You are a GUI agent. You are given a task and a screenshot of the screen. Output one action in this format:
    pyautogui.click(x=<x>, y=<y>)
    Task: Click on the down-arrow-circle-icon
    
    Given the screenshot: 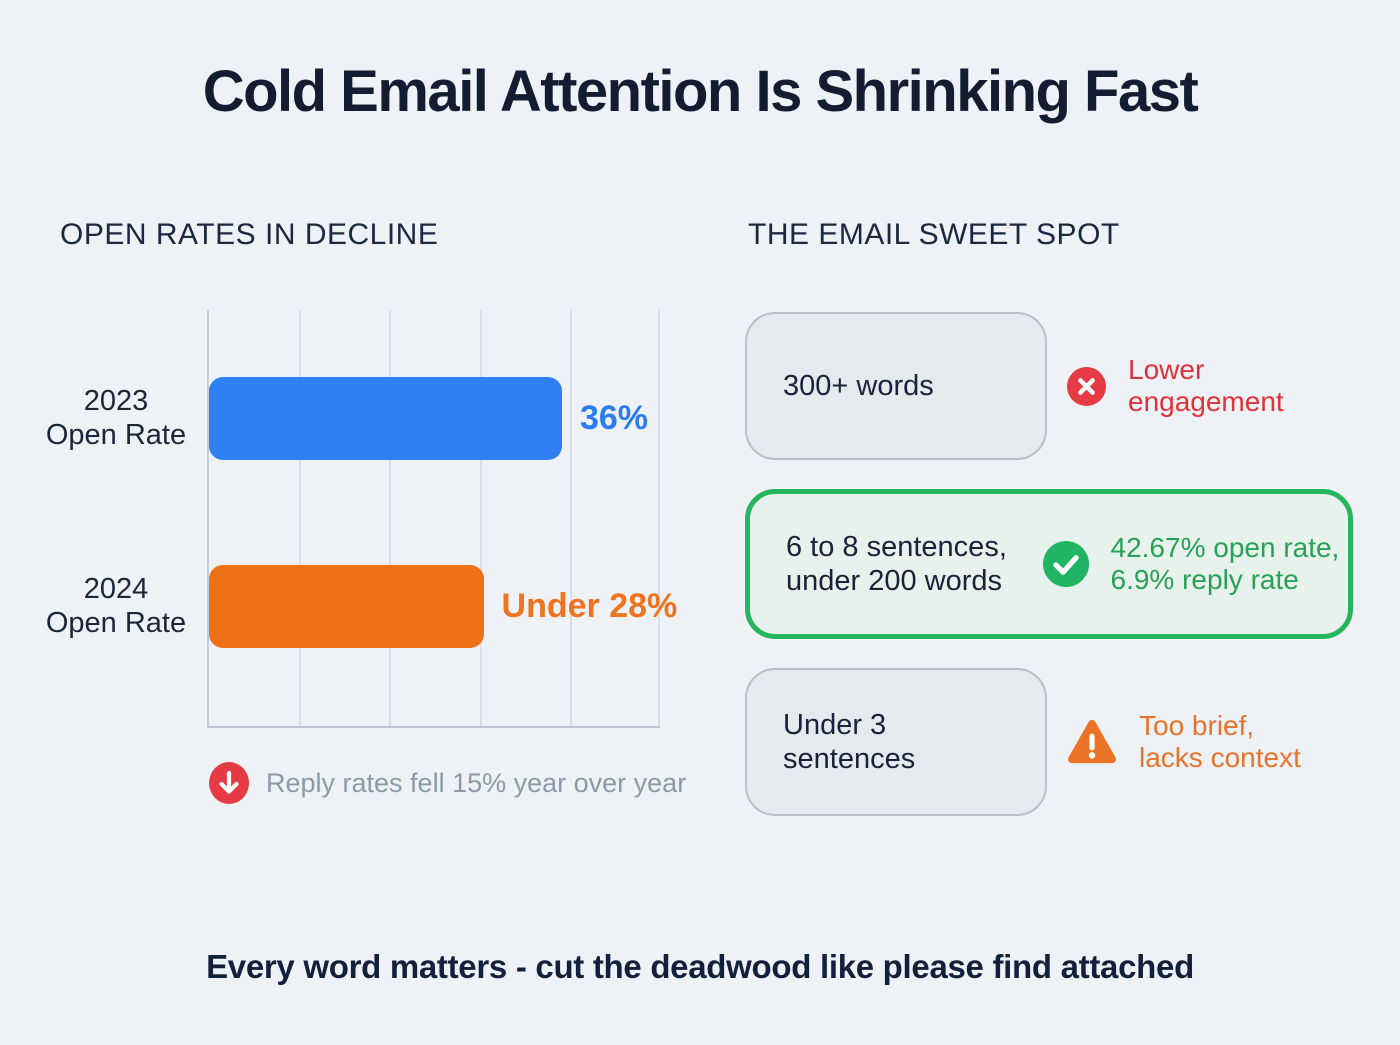 What is the action you would take?
    pyautogui.click(x=229, y=783)
    